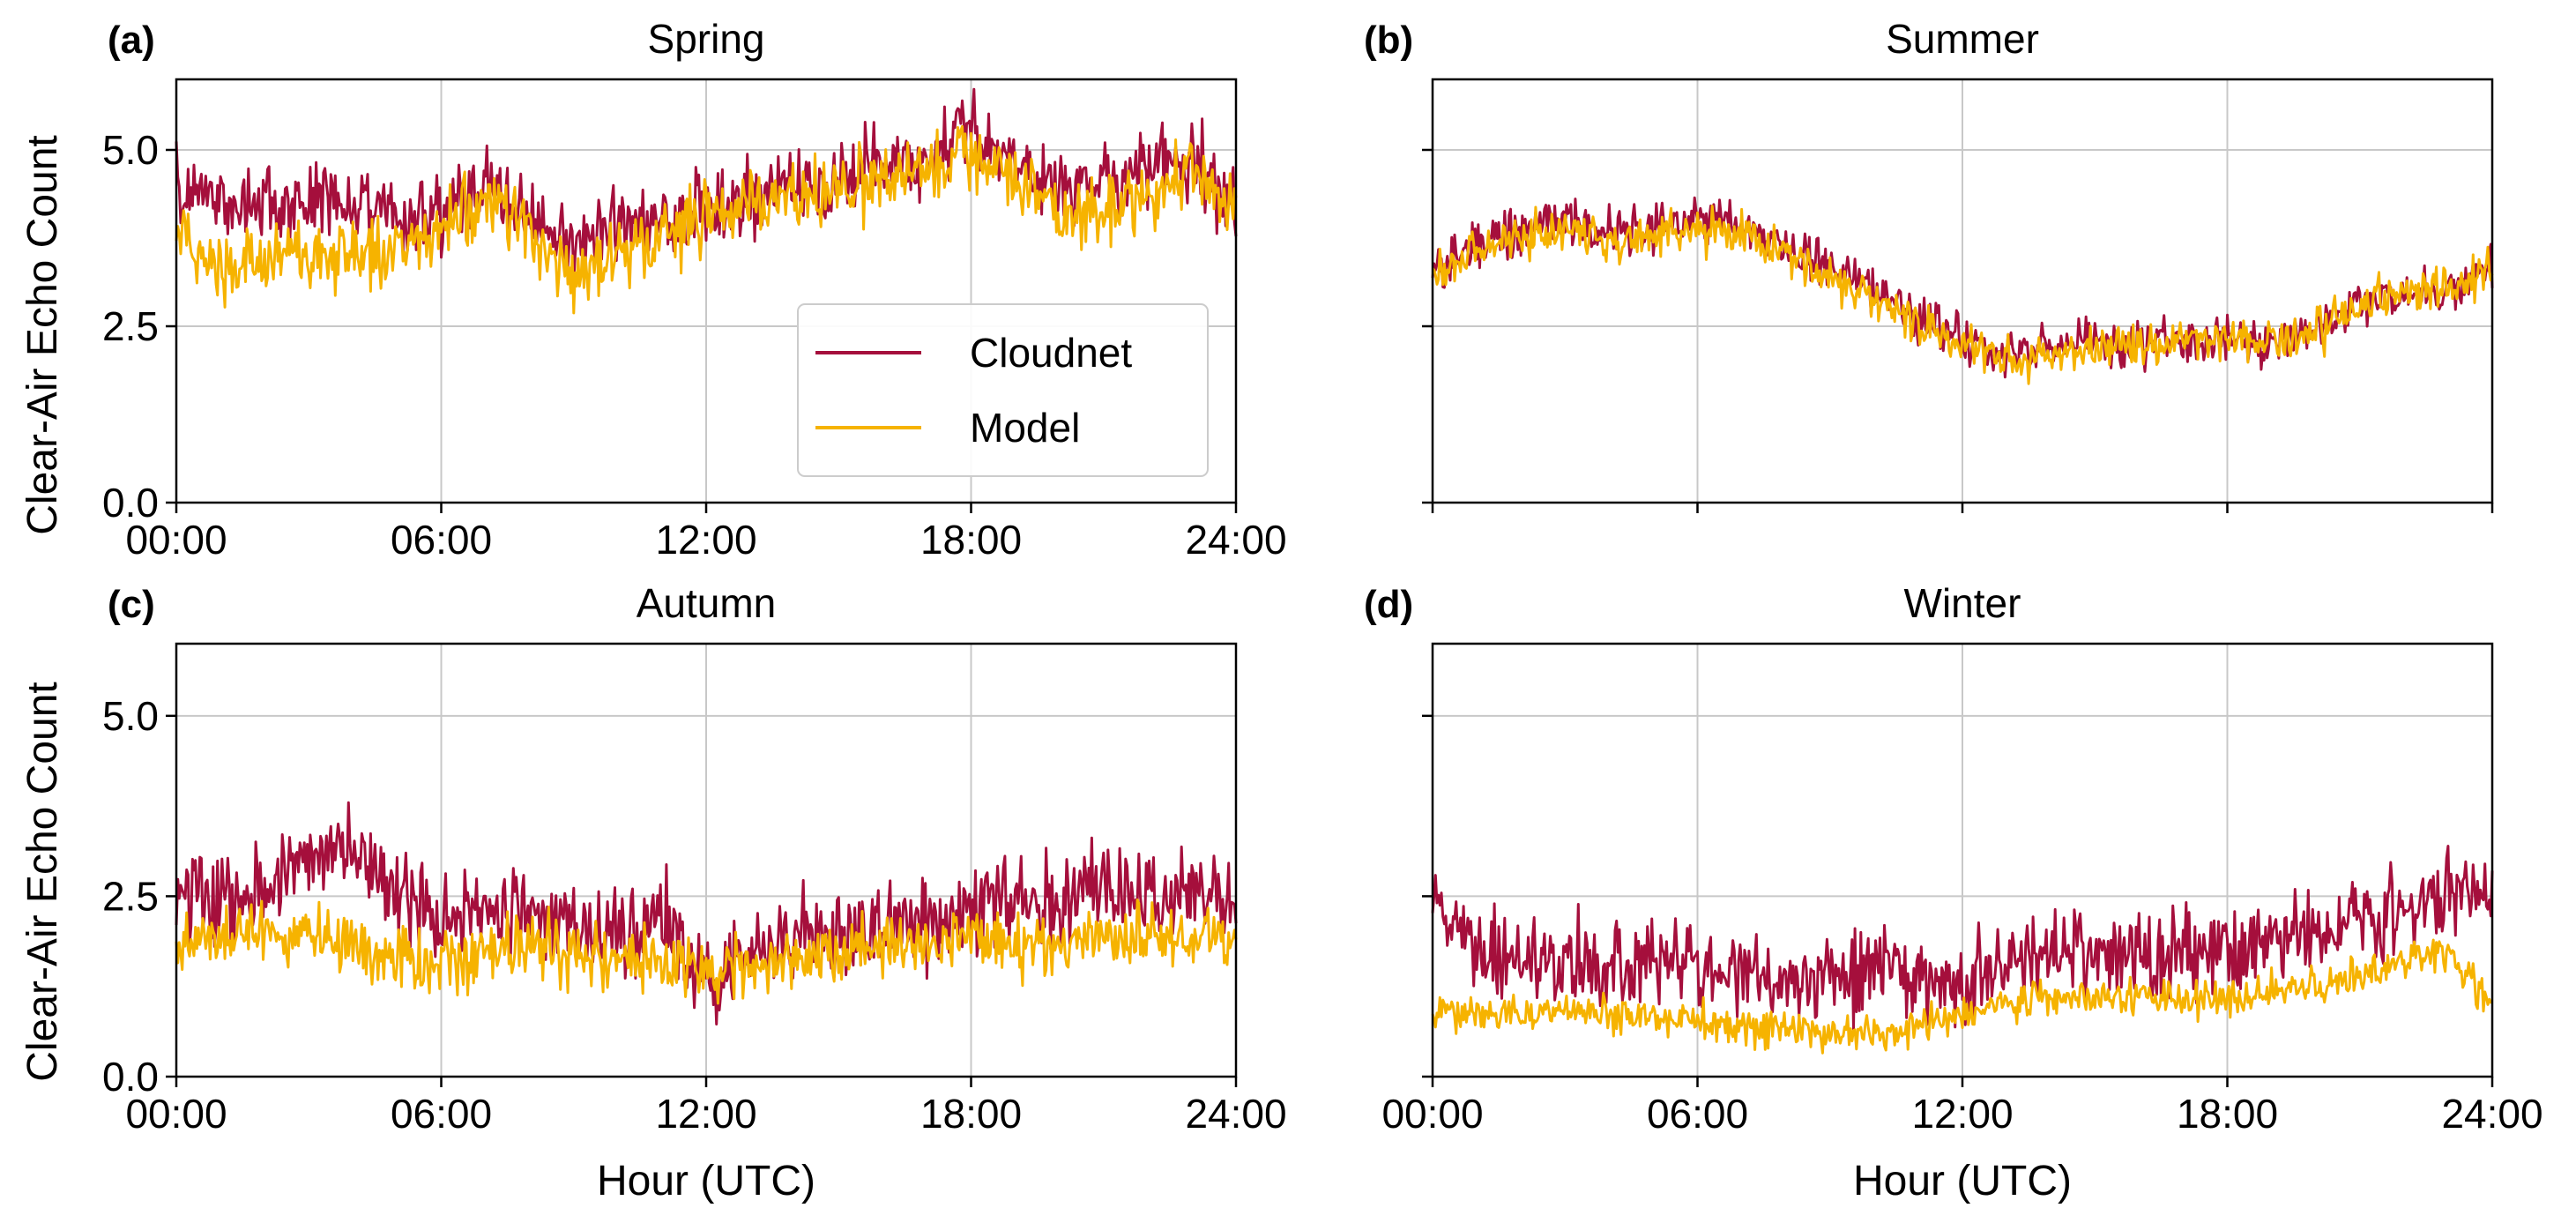 This screenshot has height=1223, width=2576. What do you see at coordinates (43, 335) in the screenshot?
I see `y-axis-label-top: Clear-Air Echo Count` at bounding box center [43, 335].